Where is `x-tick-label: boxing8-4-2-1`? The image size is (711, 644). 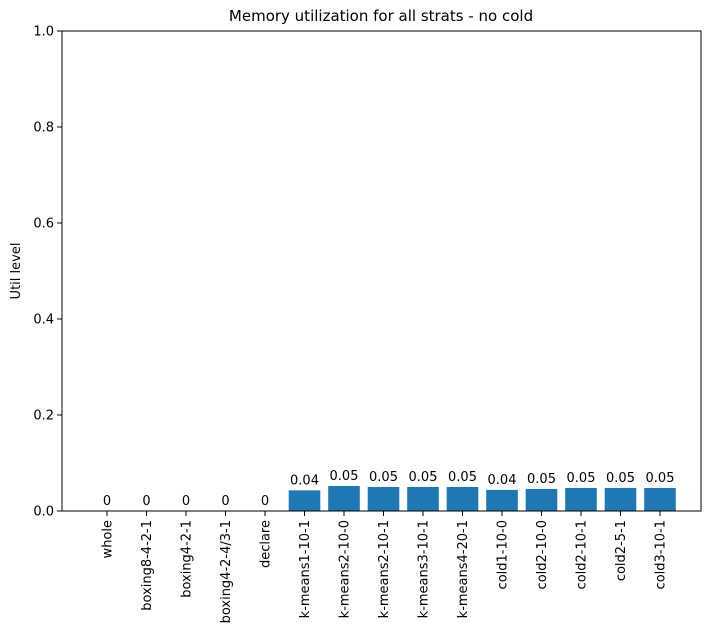 x-tick-label: boxing8-4-2-1 is located at coordinates (147, 565).